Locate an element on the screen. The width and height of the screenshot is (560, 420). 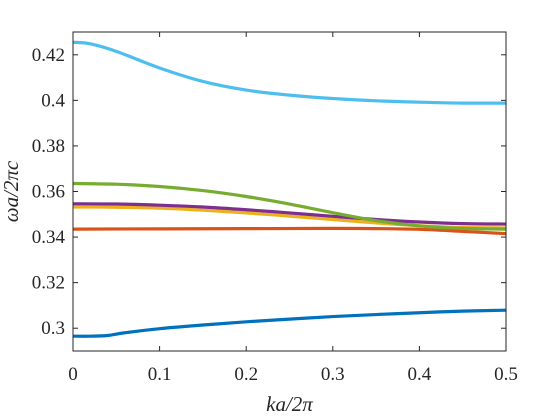
y-tick-label: 0.38 is located at coordinates (48, 146).